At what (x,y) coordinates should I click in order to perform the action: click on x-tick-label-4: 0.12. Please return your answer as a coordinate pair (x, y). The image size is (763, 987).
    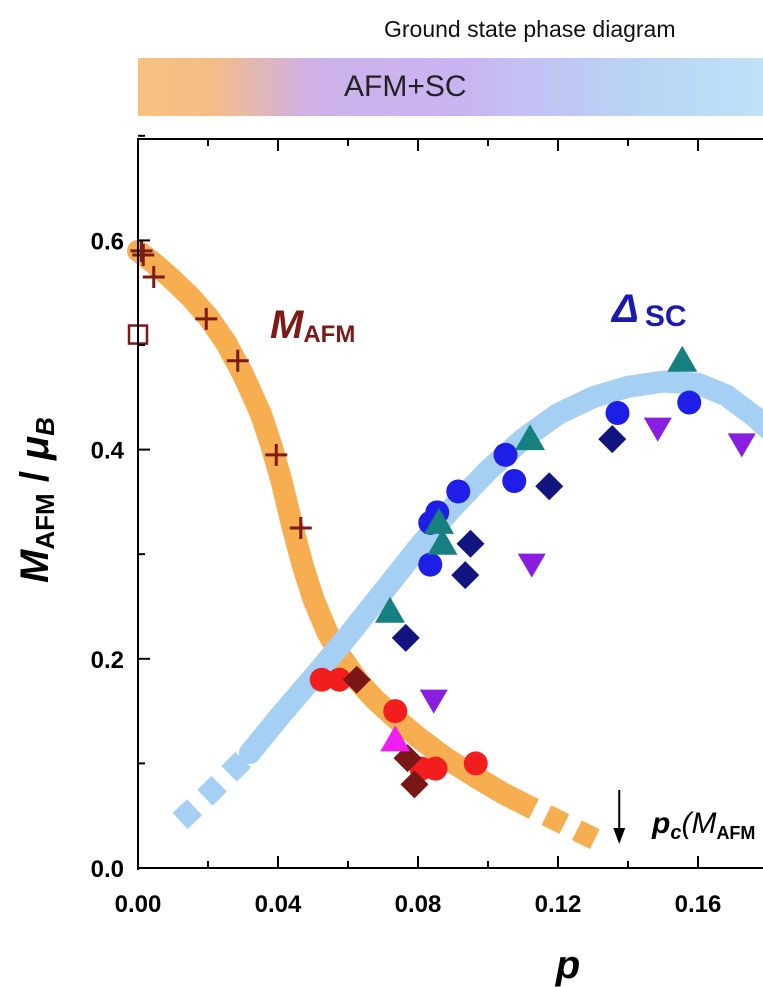
    Looking at the image, I should click on (558, 904).